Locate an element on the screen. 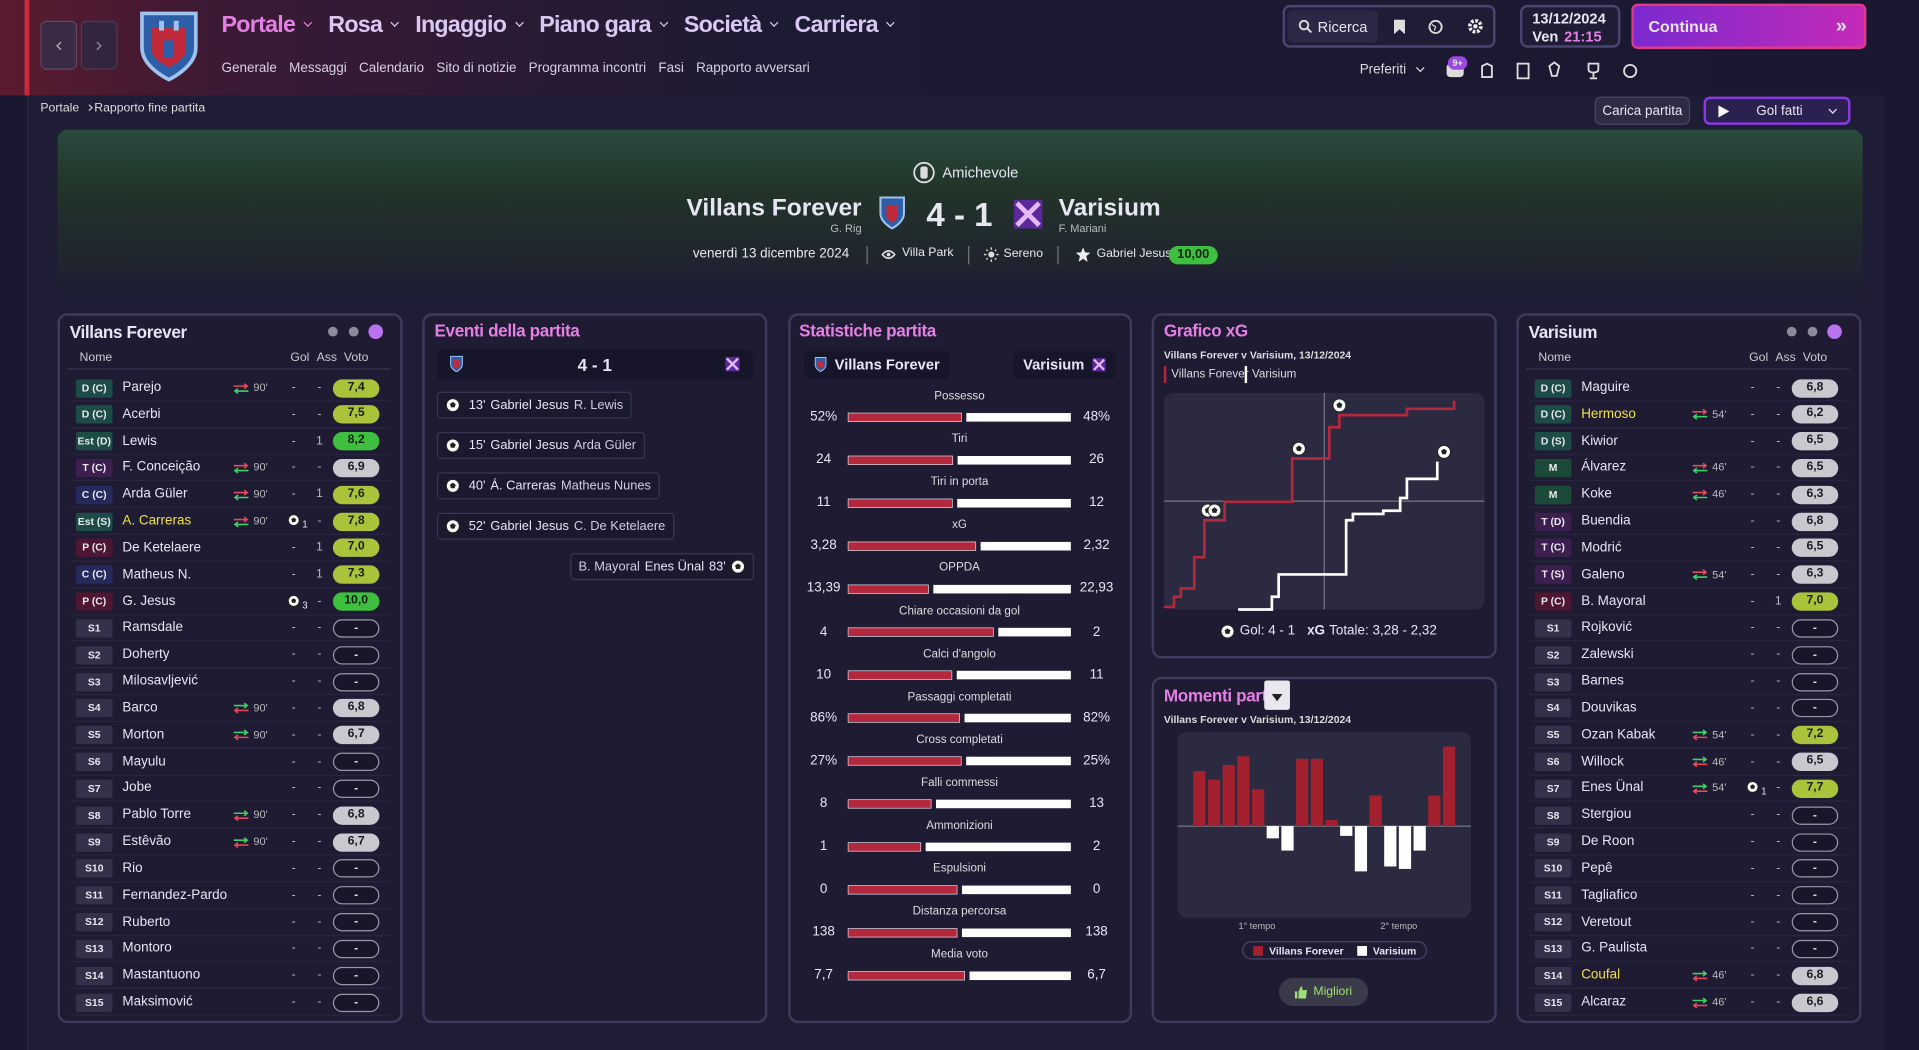 The image size is (1919, 1050). player-name: Coufal is located at coordinates (1601, 975).